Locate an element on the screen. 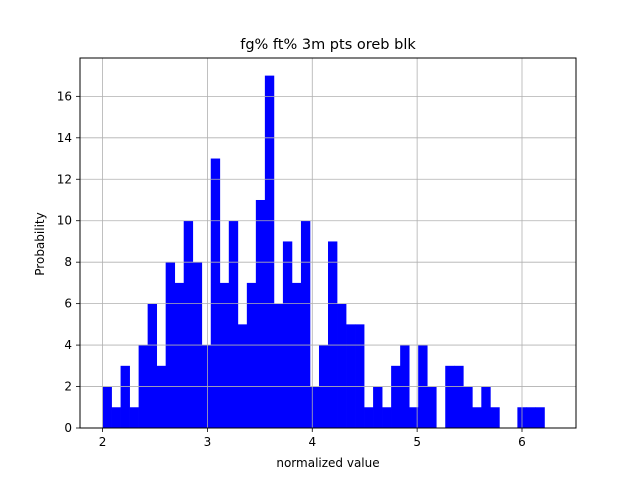  y-tick-label: 0 is located at coordinates (68, 428).